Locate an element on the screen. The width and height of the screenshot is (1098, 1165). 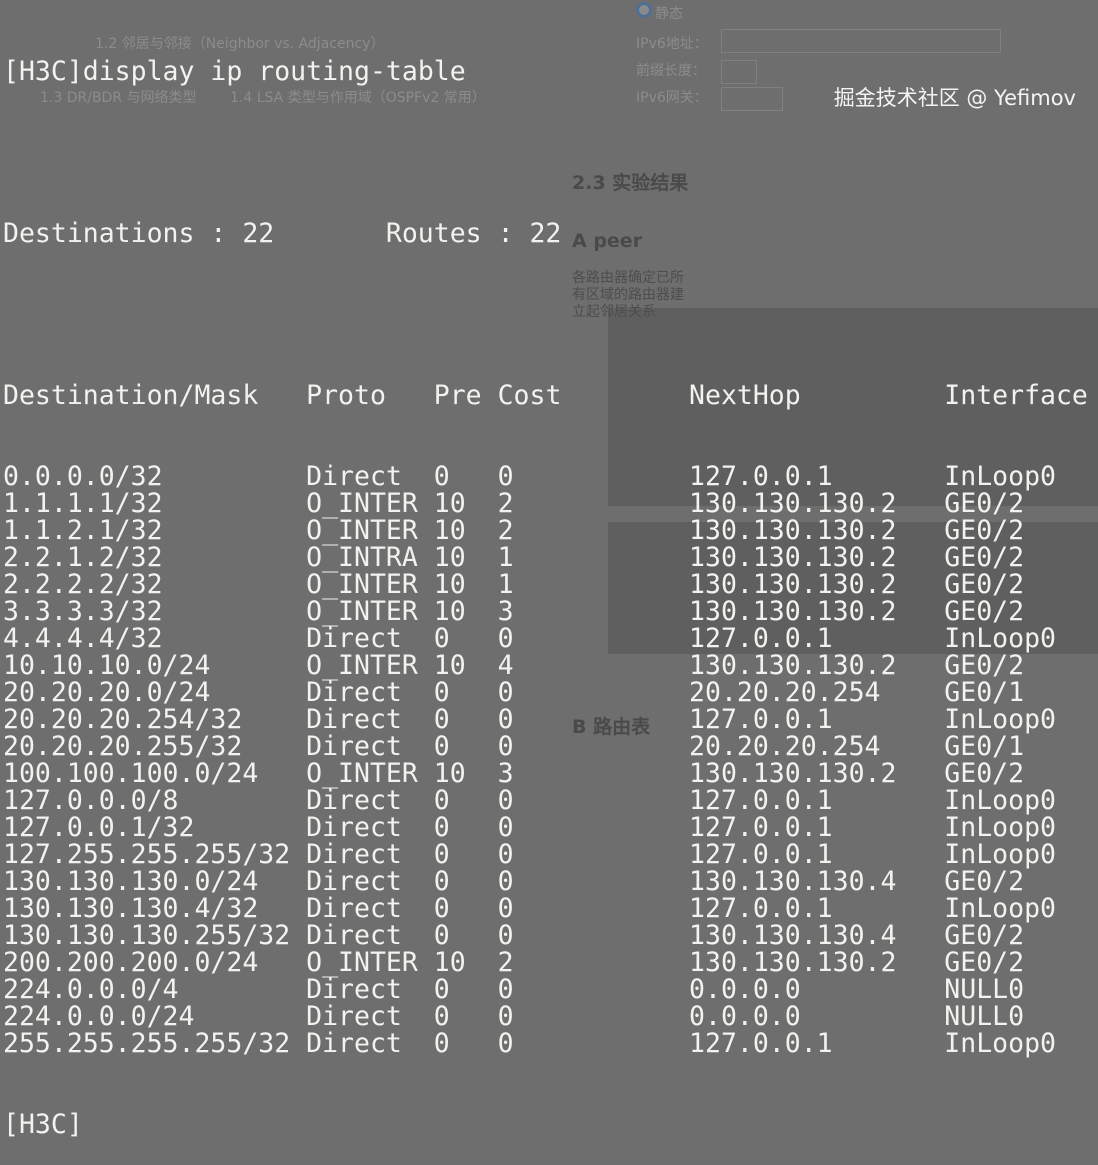
cell-destination: 130.130.130.0/24 is located at coordinates (131, 881).